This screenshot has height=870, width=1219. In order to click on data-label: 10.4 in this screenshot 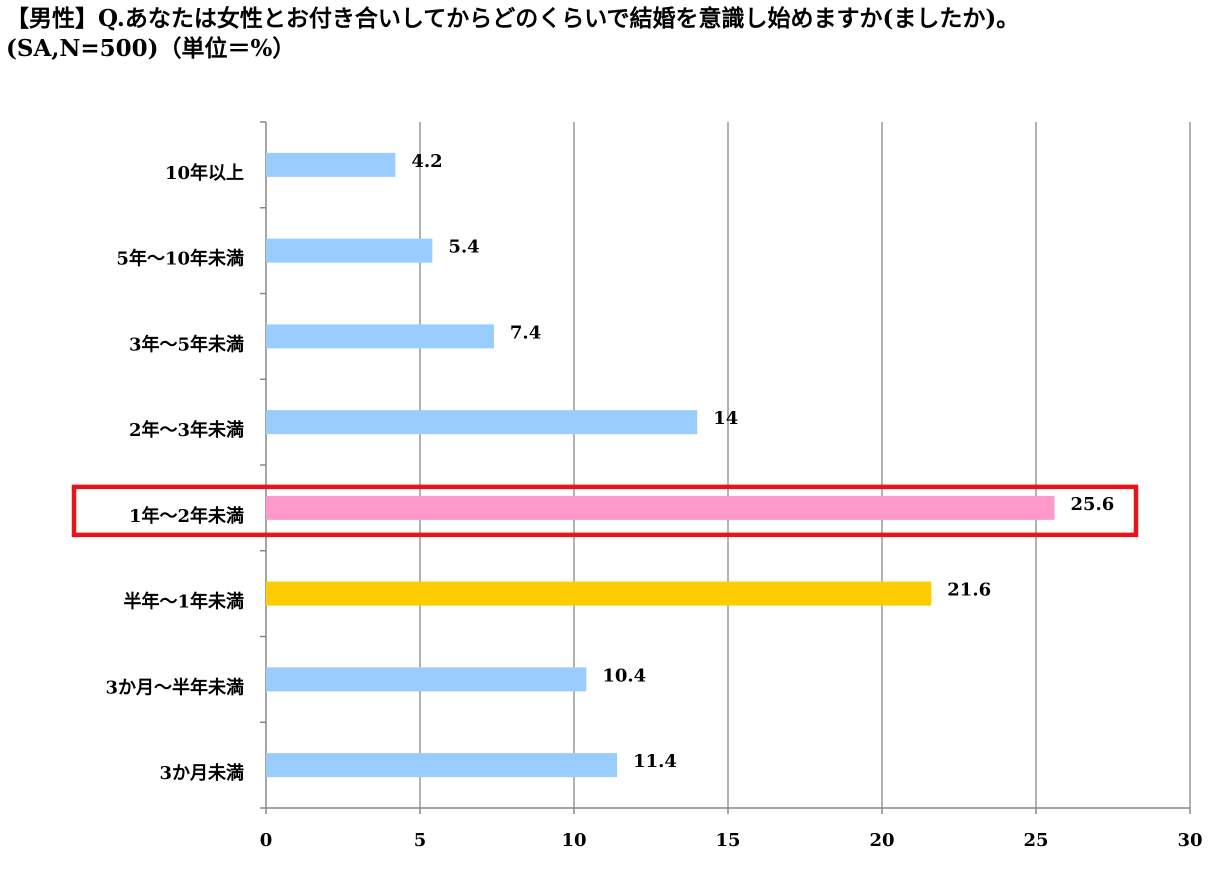, I will do `click(624, 675)`.